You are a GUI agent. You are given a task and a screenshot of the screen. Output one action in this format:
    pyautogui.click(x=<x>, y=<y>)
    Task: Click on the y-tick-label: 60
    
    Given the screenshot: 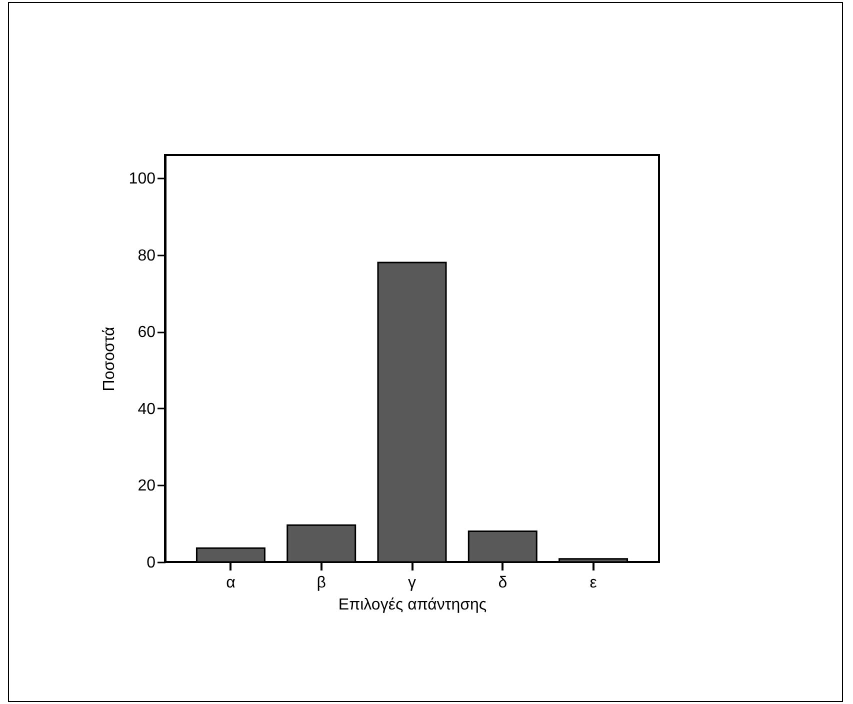 What is the action you would take?
    pyautogui.click(x=147, y=333)
    